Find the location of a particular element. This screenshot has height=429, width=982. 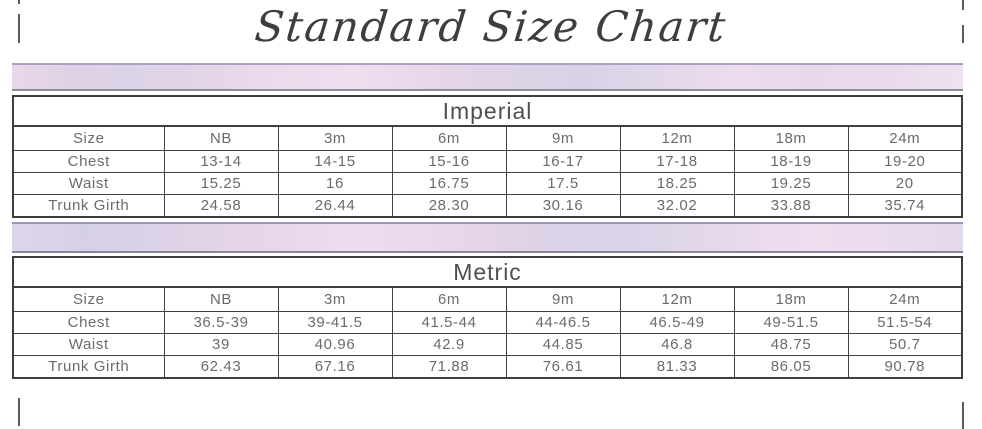

table-row: Waist 39 40.96 42.9 44.85 46.8 48.75 50.7 is located at coordinates (487, 344).